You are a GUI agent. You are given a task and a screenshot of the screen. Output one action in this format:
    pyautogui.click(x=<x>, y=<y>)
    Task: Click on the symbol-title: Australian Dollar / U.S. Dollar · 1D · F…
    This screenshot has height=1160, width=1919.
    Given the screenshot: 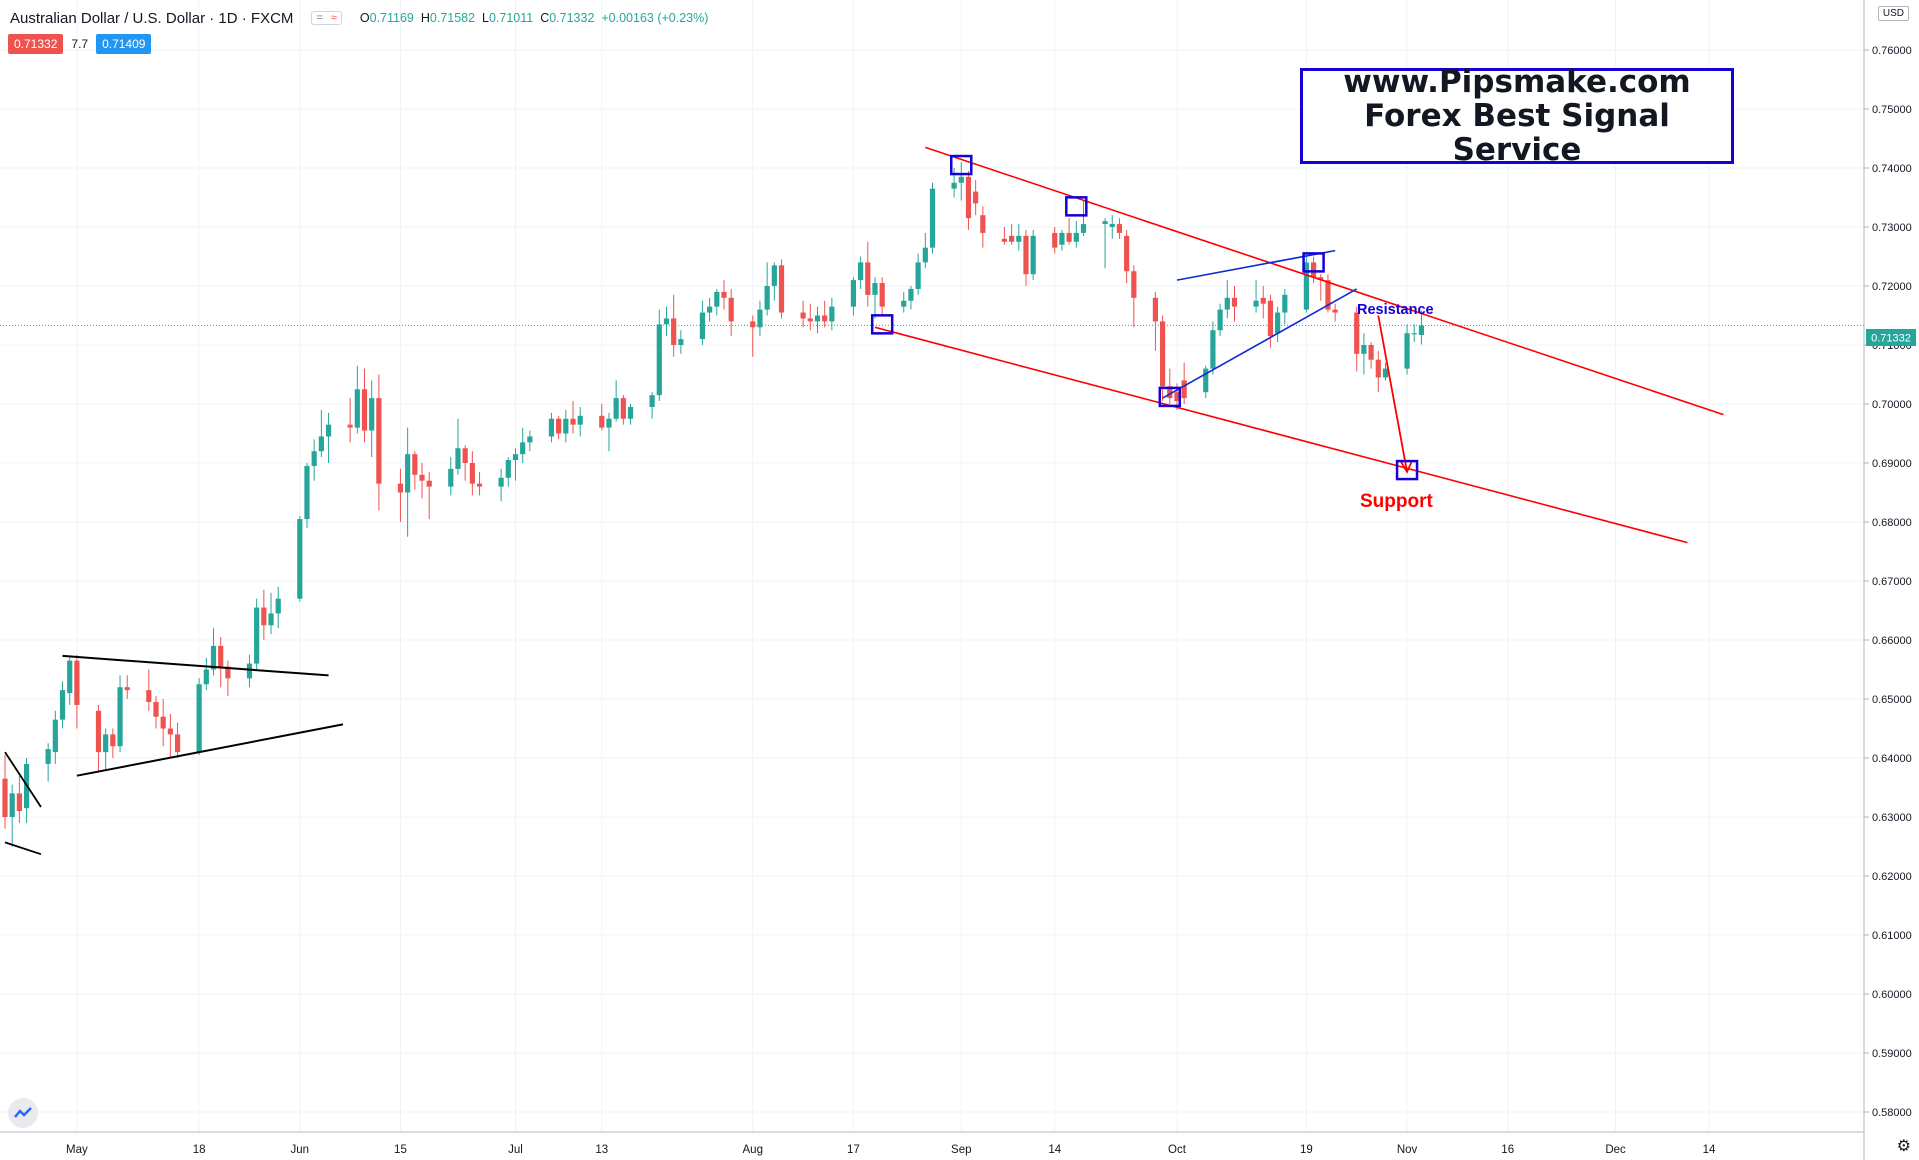 What is the action you would take?
    pyautogui.click(x=152, y=18)
    